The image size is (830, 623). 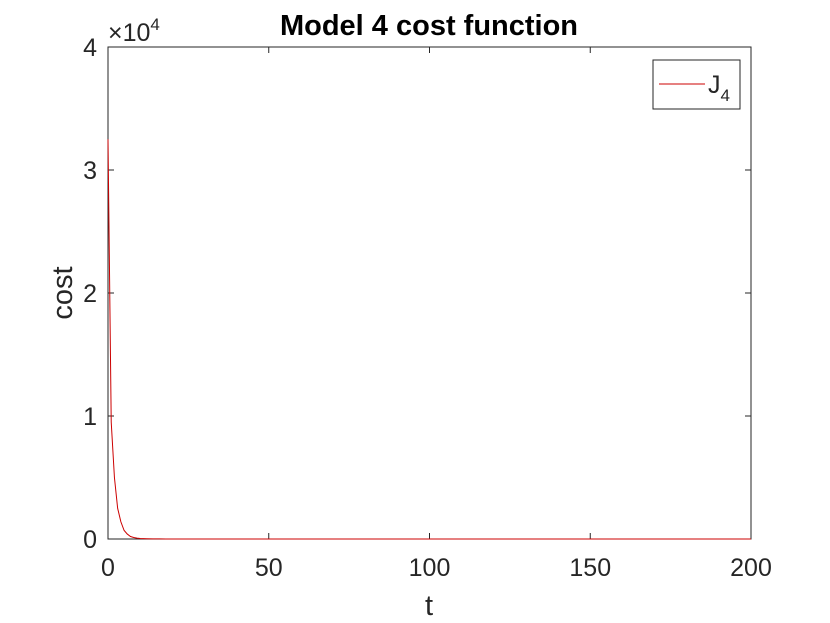 I want to click on y-axis-exponent-base: ×10, so click(x=129, y=33).